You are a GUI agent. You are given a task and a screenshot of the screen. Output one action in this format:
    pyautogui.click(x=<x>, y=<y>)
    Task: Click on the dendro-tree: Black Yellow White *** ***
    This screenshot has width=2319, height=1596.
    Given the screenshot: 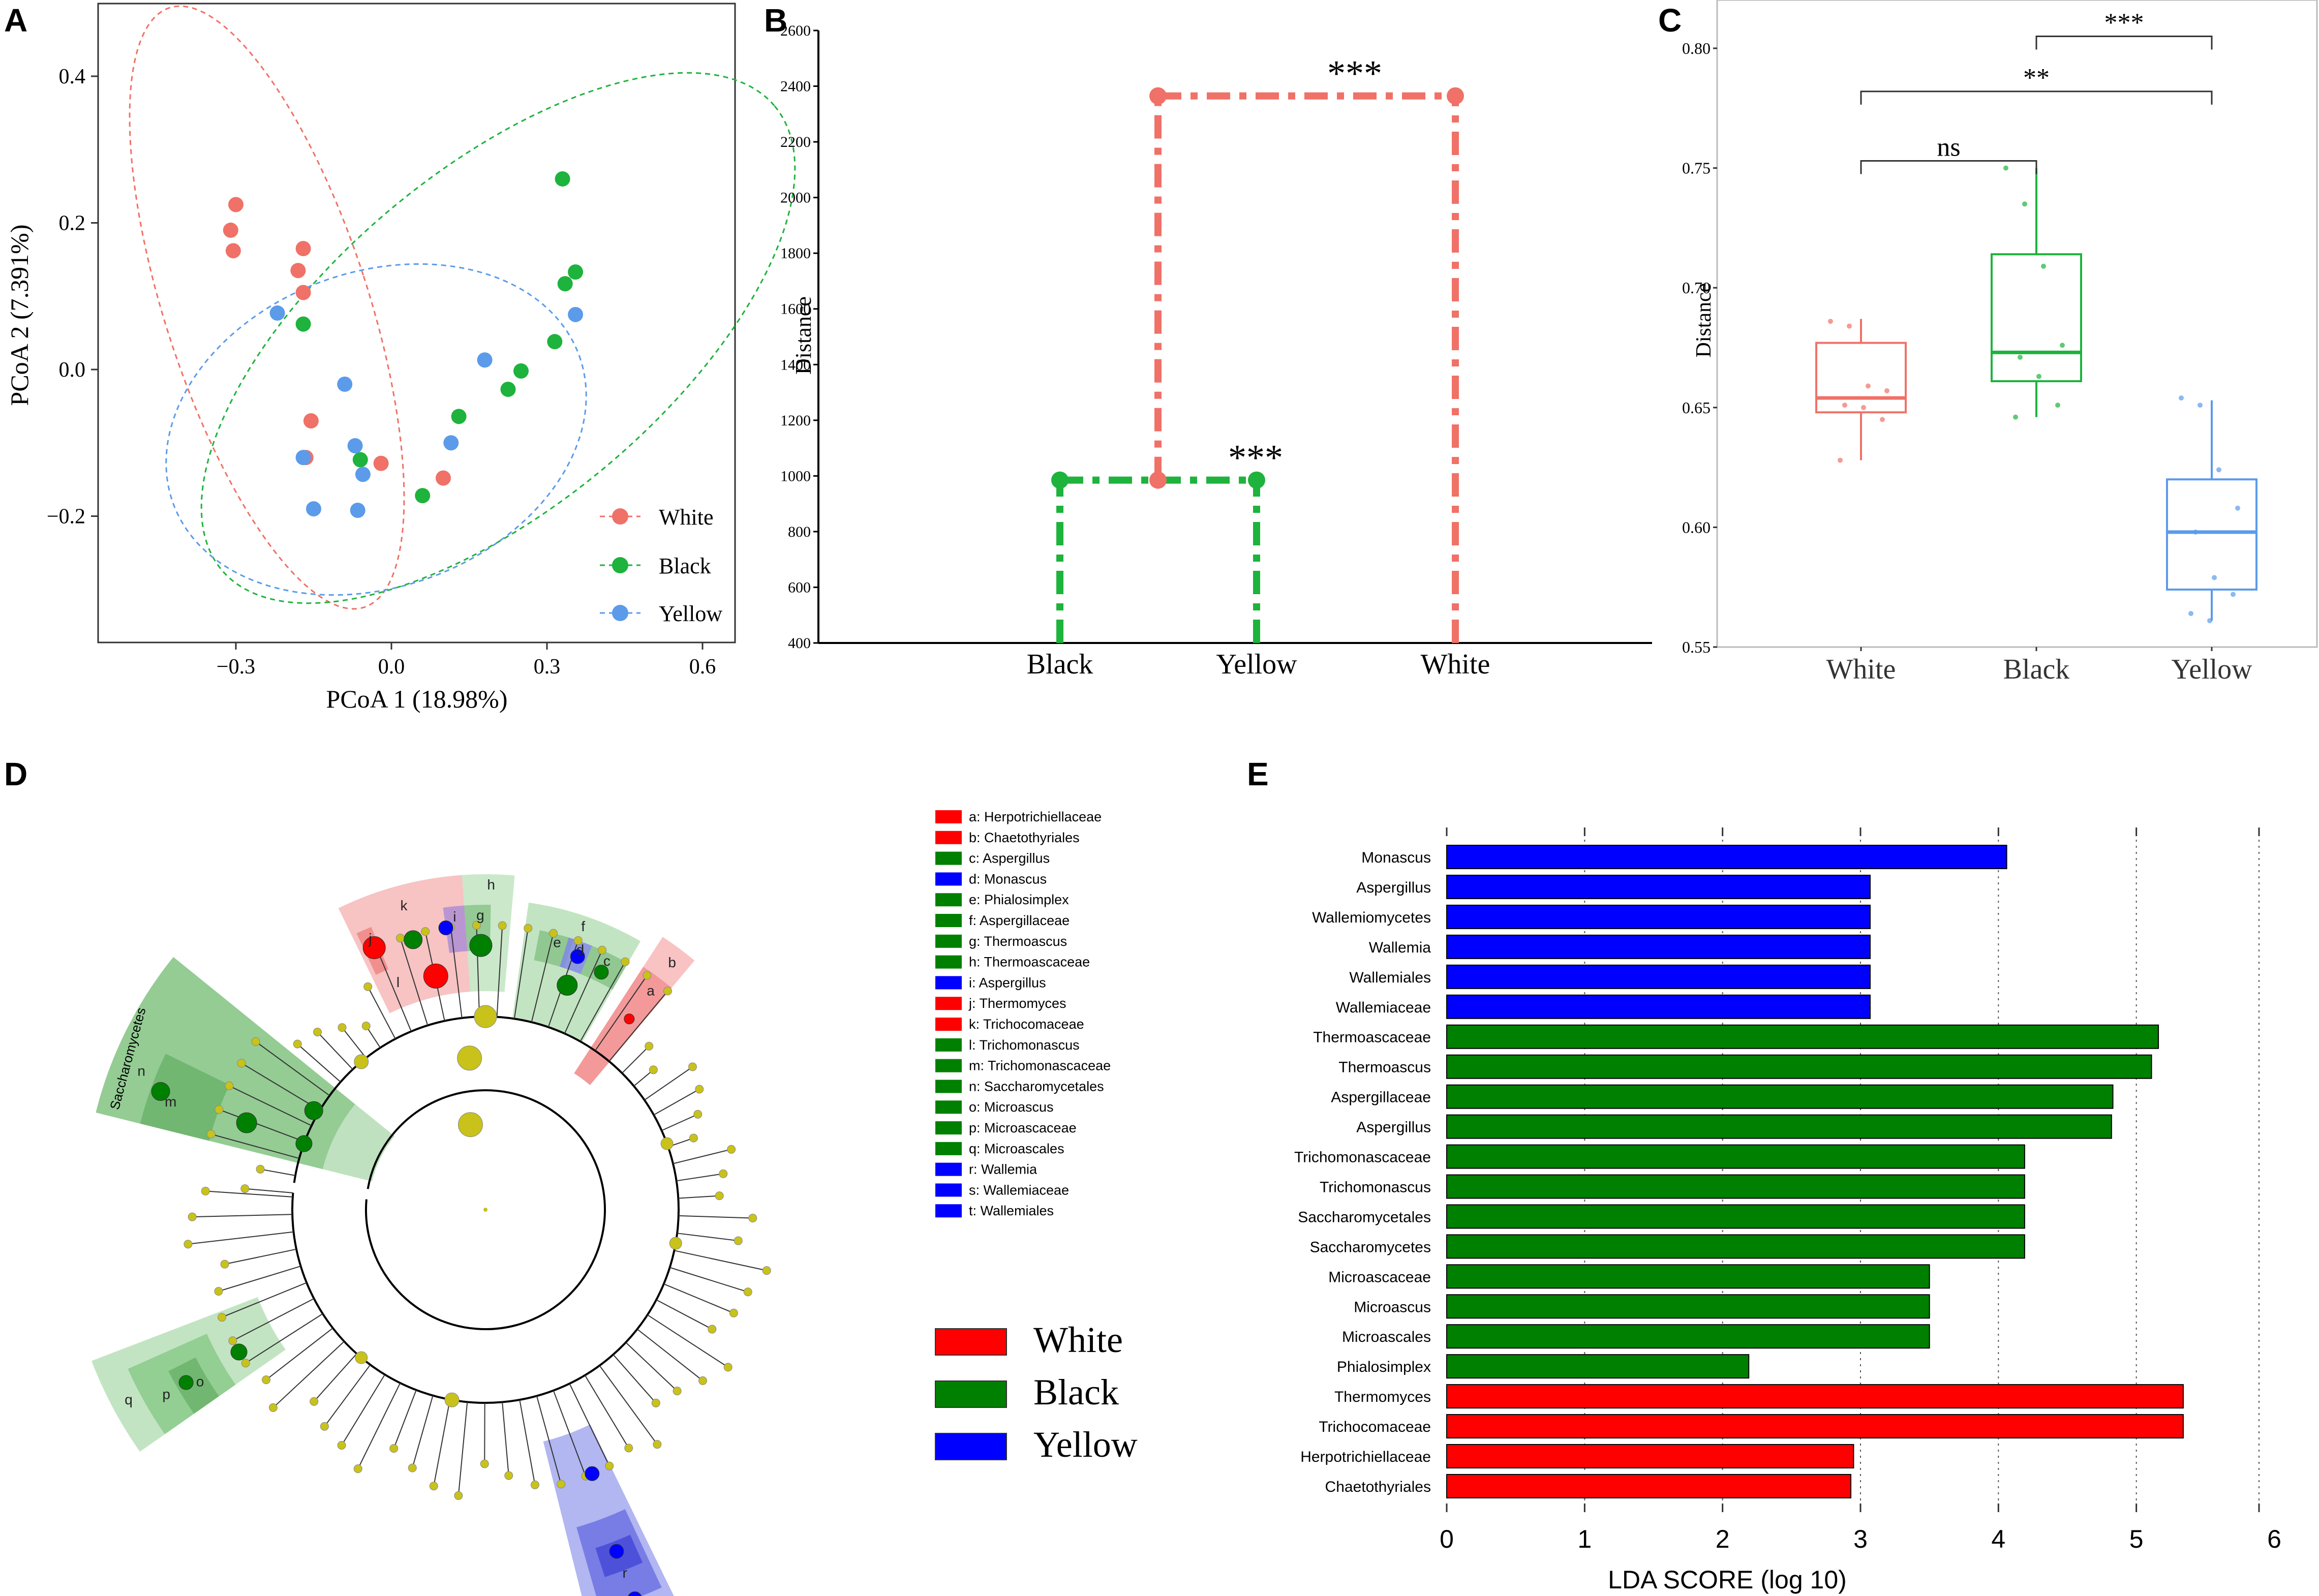 What is the action you would take?
    pyautogui.click(x=1258, y=366)
    